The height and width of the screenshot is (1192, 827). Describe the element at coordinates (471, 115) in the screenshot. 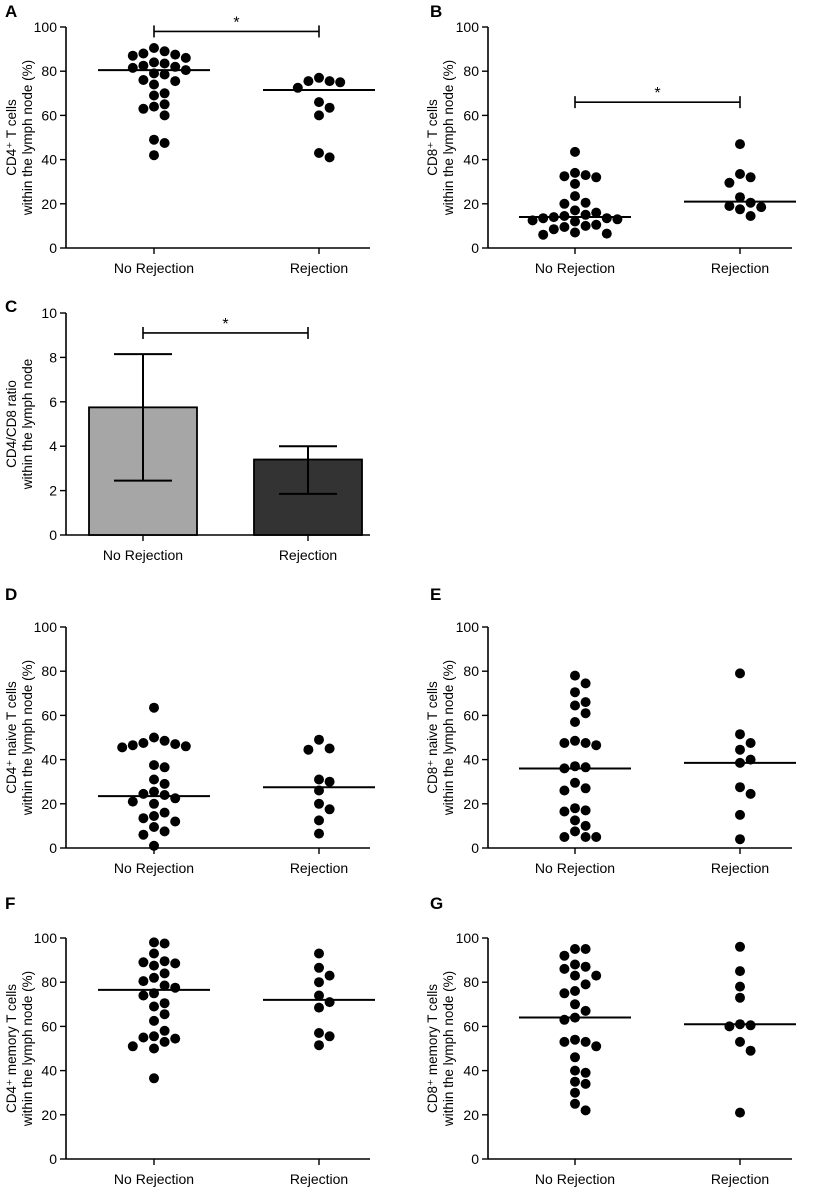

I see `panel-b-y-tick-label: 60` at that location.